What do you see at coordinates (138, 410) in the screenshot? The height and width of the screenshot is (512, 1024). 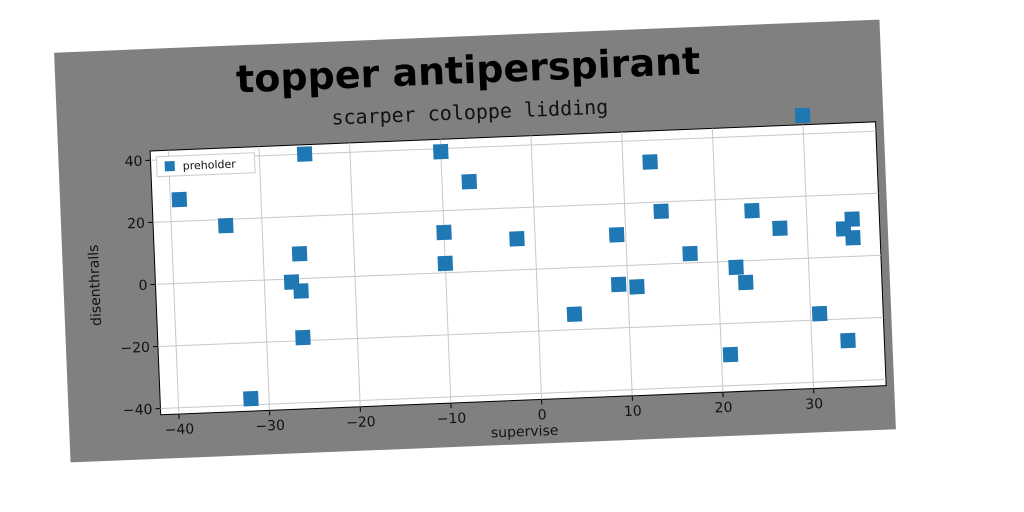 I see `y-tick-label: −40` at bounding box center [138, 410].